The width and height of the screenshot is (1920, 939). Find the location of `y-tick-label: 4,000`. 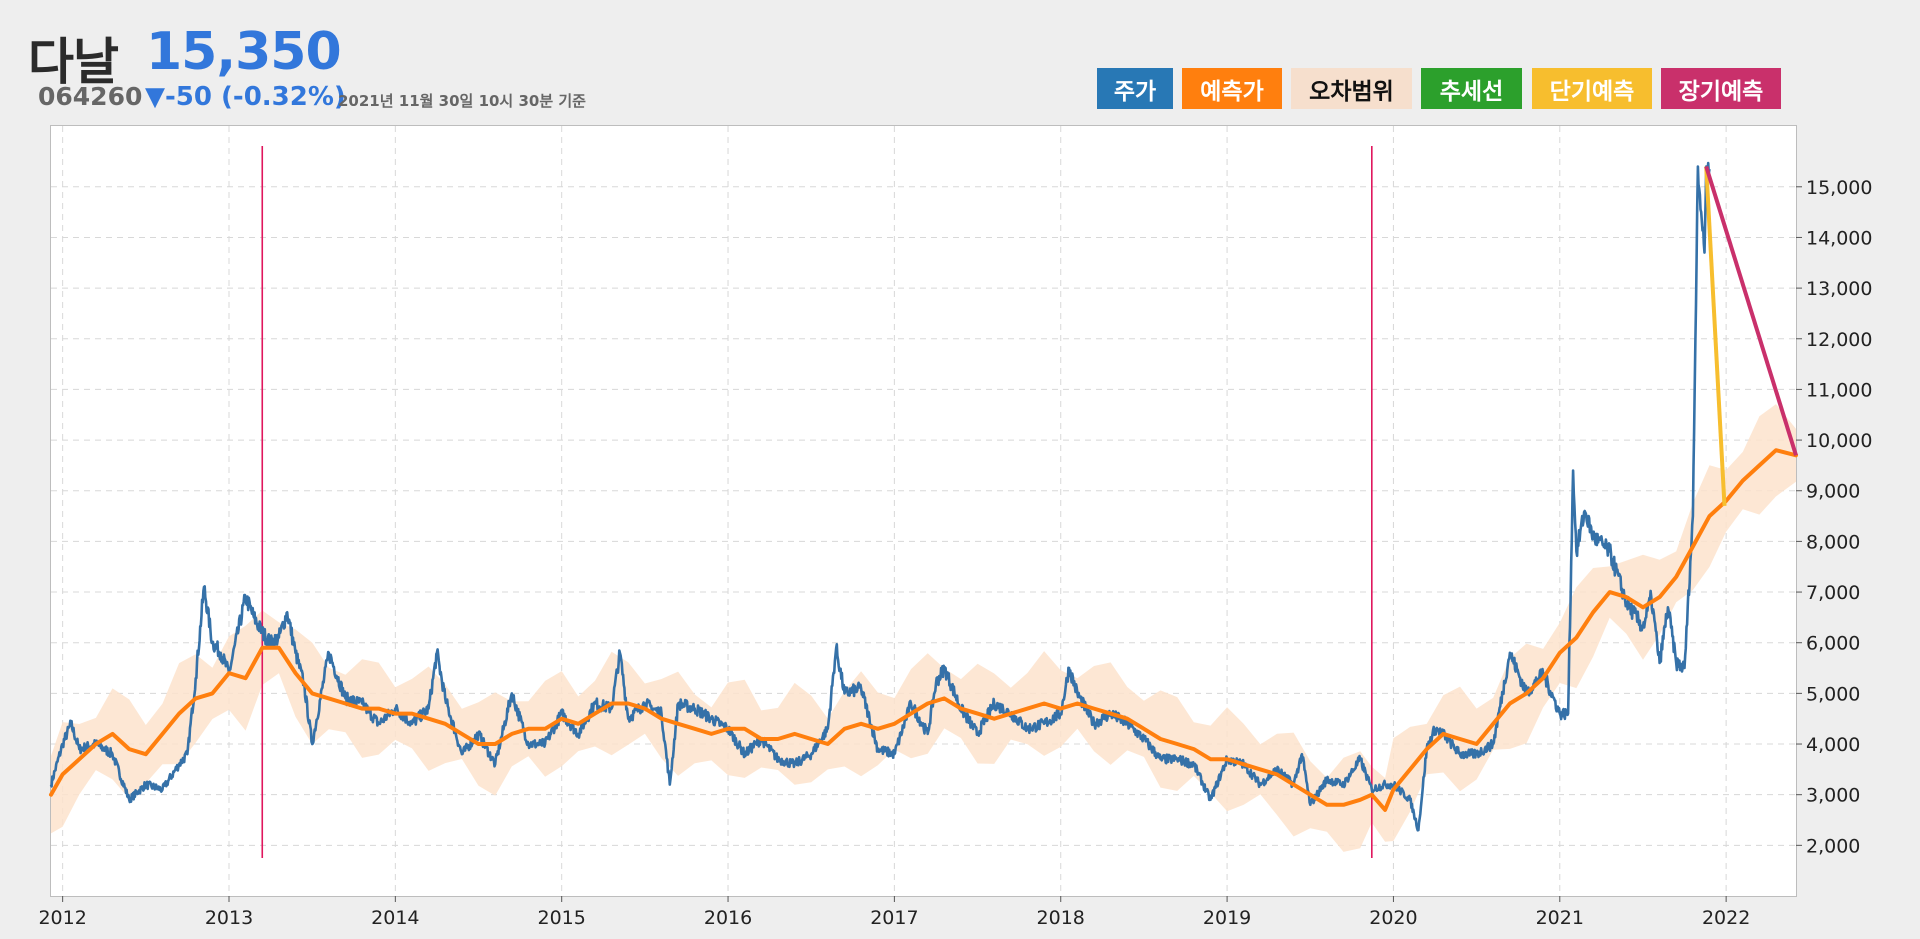

y-tick-label: 4,000 is located at coordinates (1833, 745).